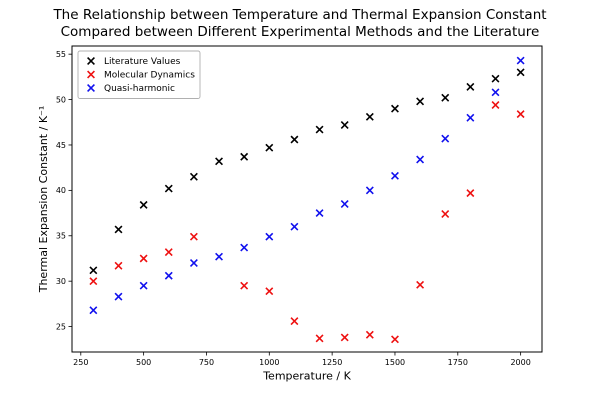  I want to click on y-tick-label: 30, so click(61, 281).